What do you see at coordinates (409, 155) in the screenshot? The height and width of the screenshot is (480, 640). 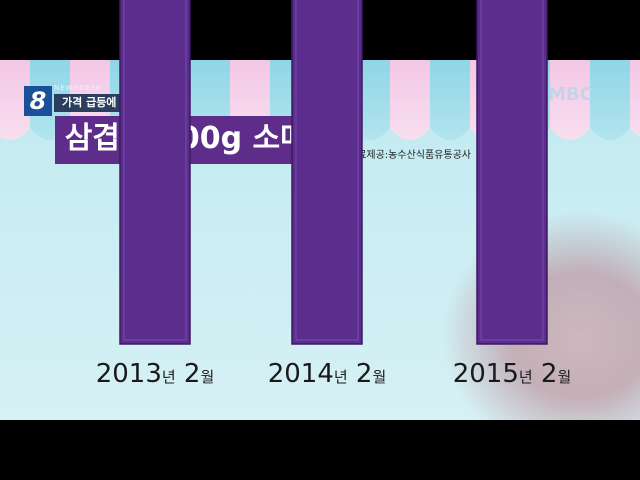 I see `data-source: 자료제공:농수산식품유통공사` at bounding box center [409, 155].